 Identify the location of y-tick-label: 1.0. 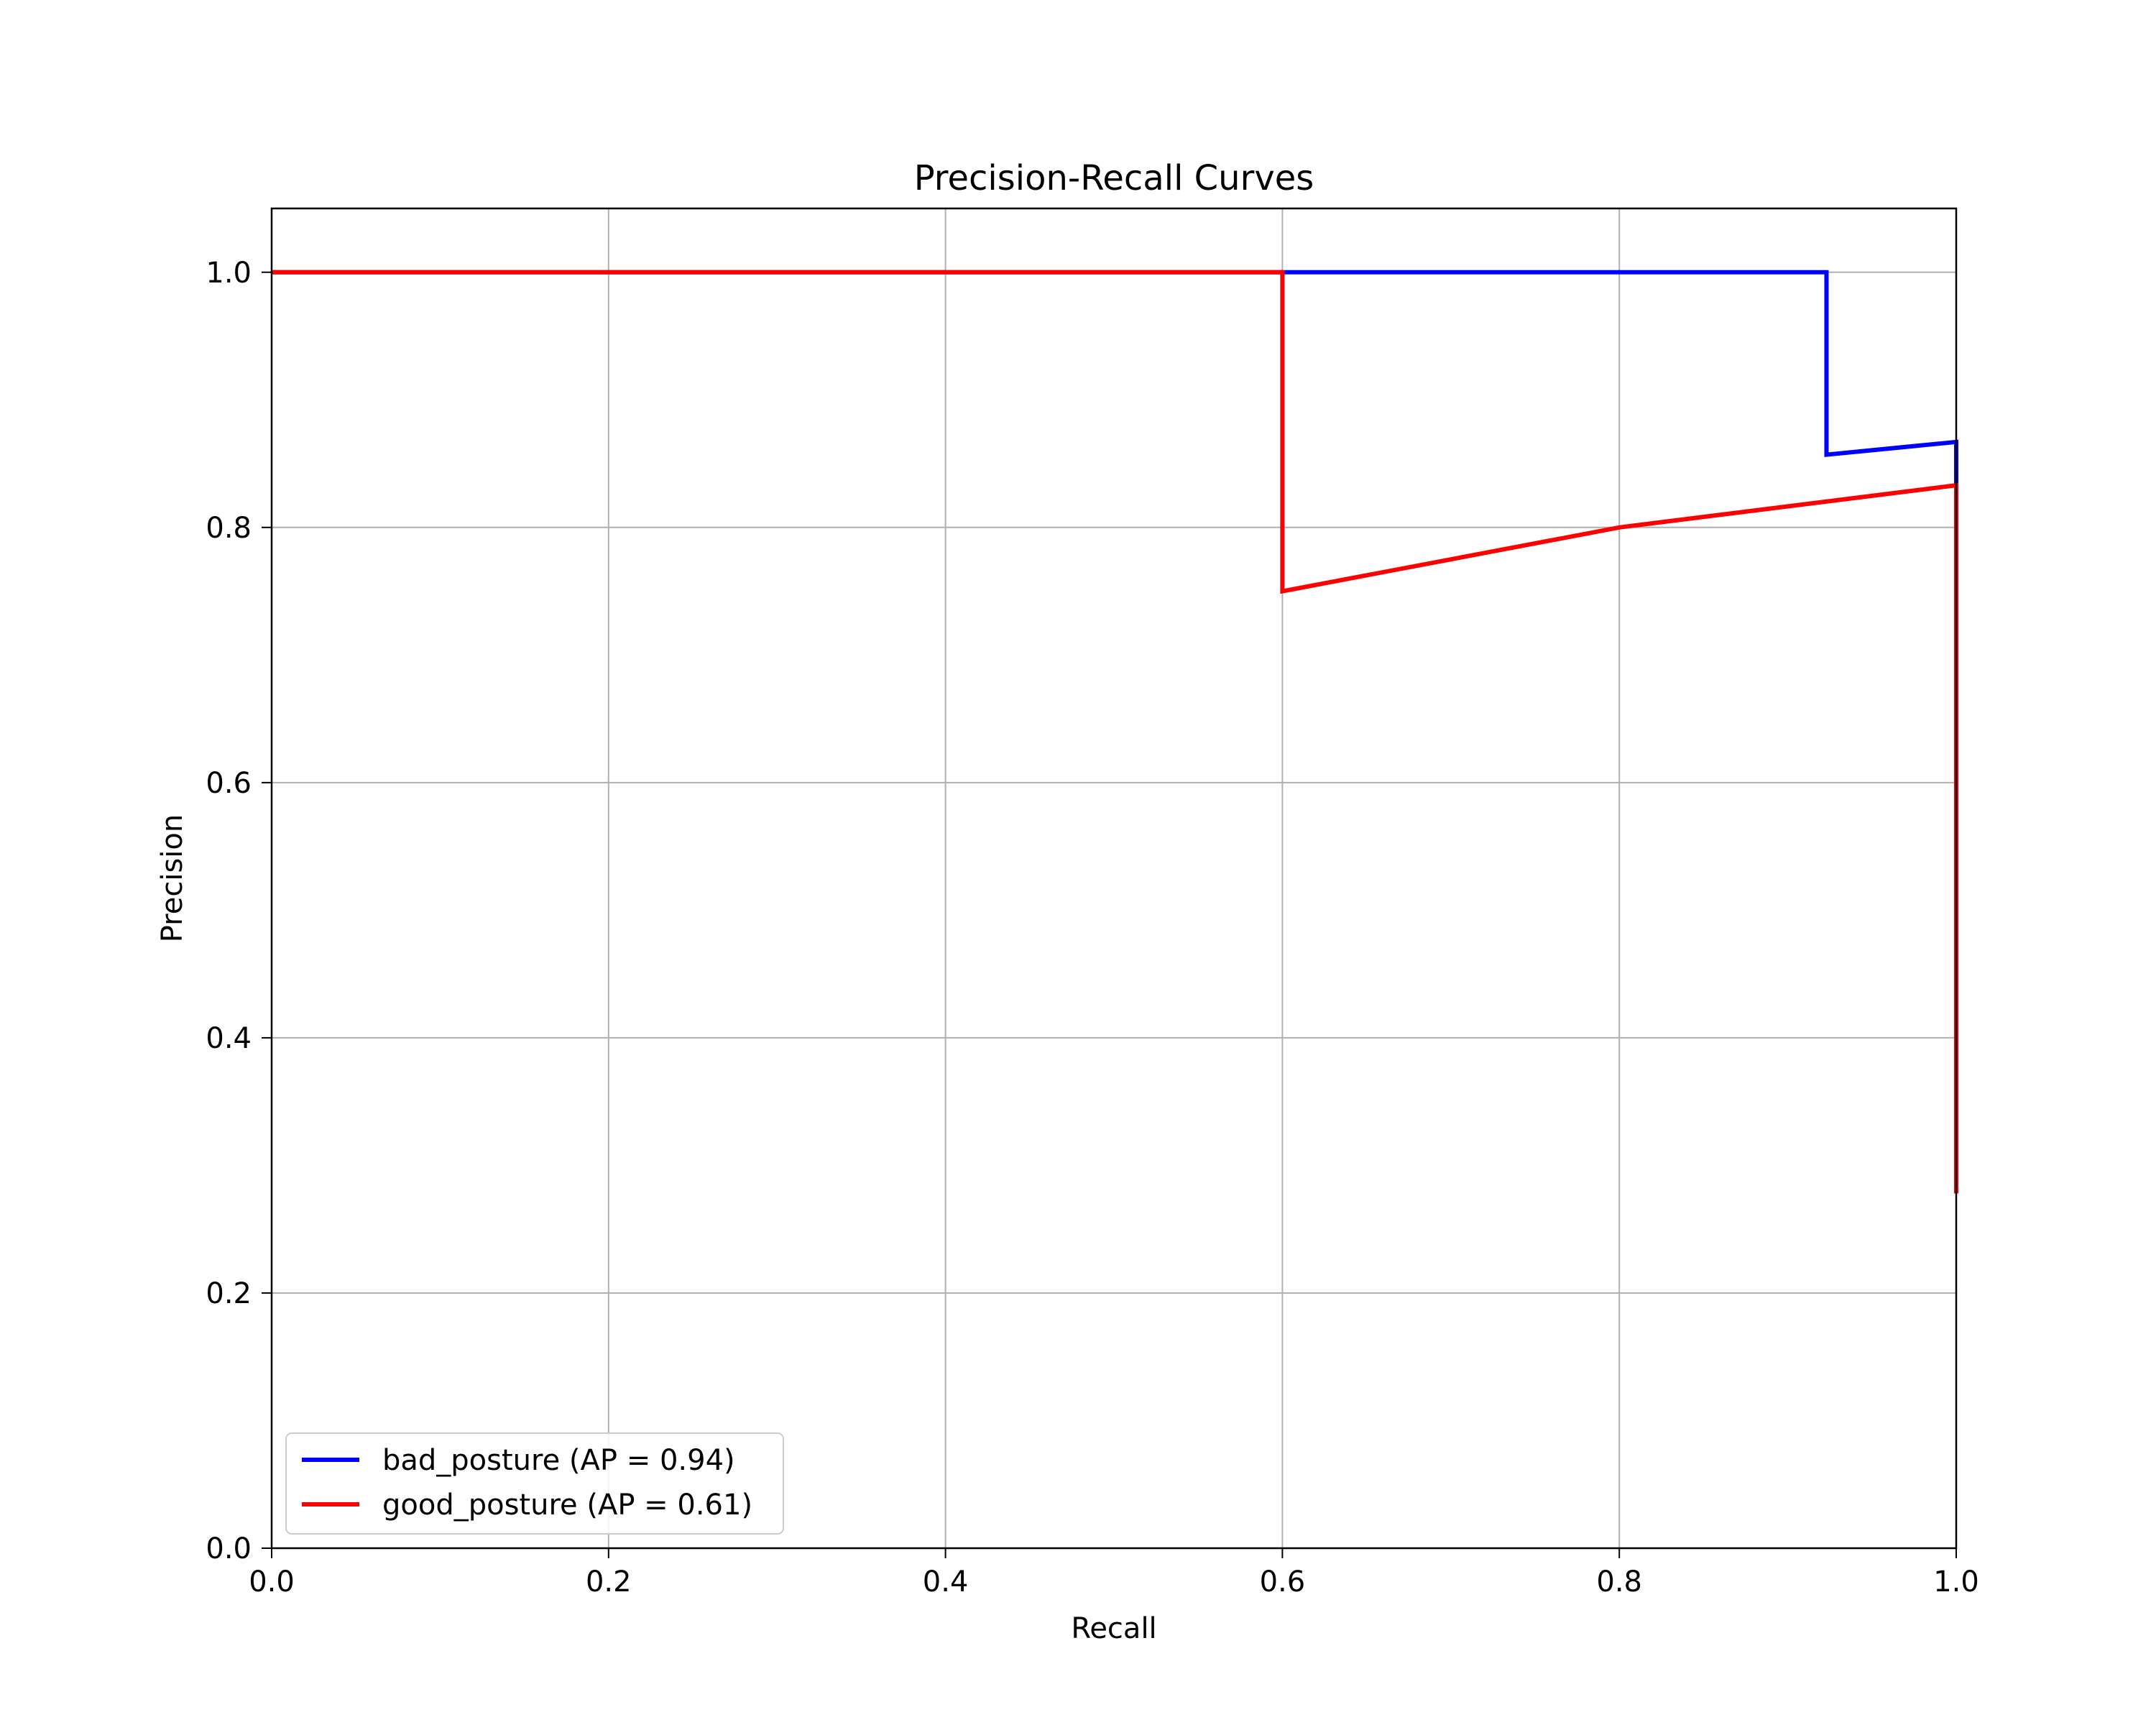
(229, 273).